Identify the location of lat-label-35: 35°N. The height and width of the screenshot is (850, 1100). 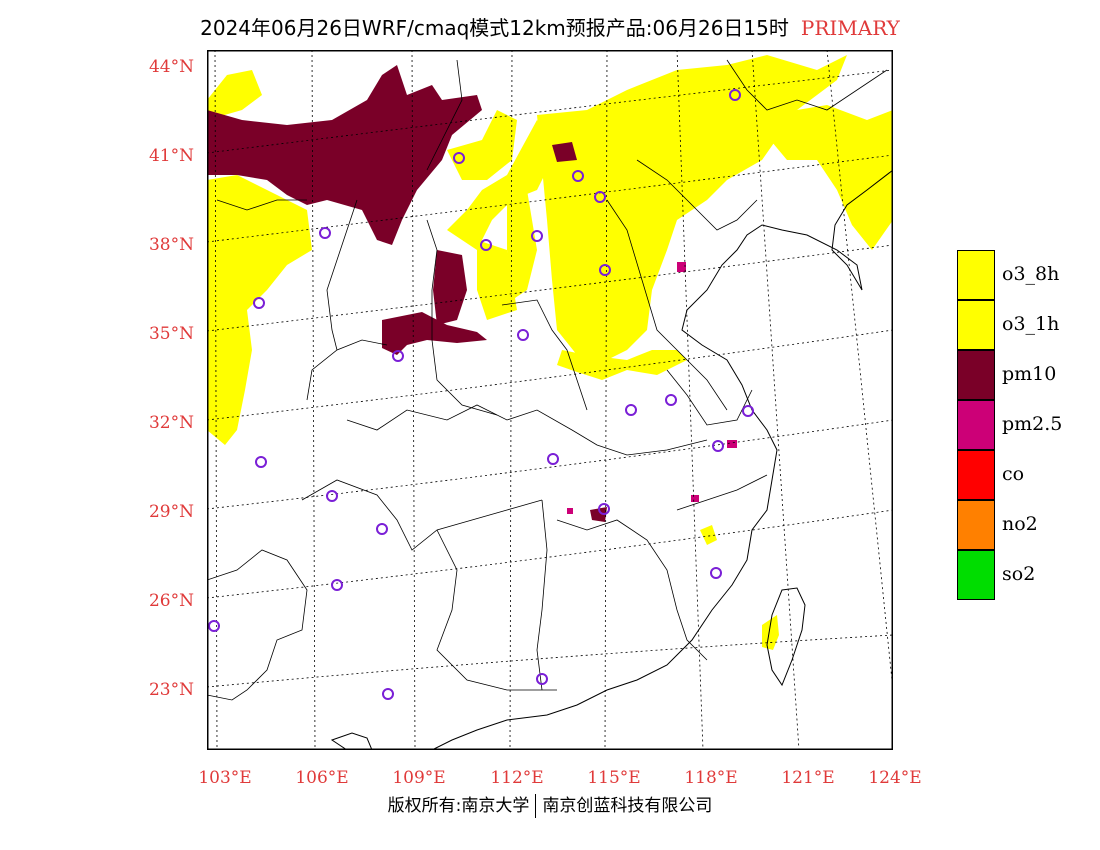
(171, 334).